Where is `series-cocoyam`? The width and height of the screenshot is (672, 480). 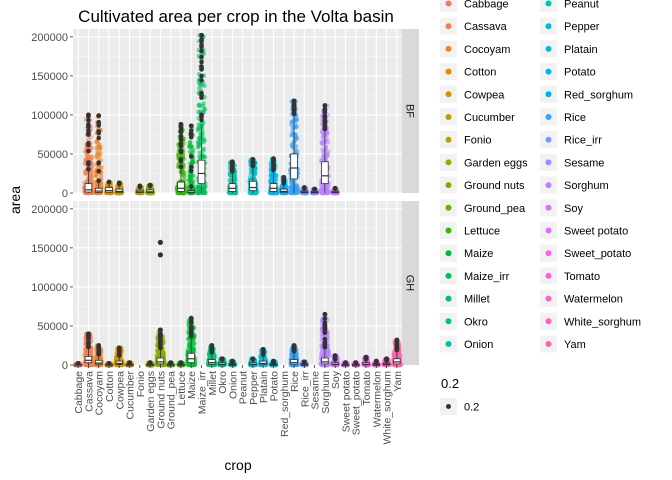
series-cocoyam is located at coordinates (98, 154).